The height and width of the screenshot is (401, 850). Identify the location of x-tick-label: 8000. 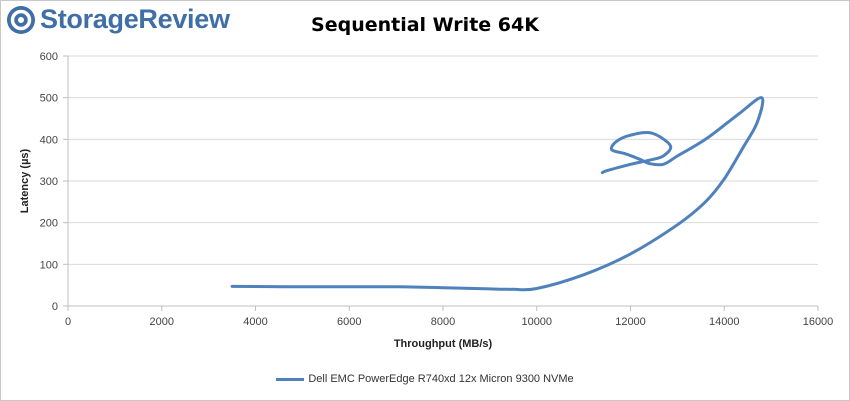
(443, 322).